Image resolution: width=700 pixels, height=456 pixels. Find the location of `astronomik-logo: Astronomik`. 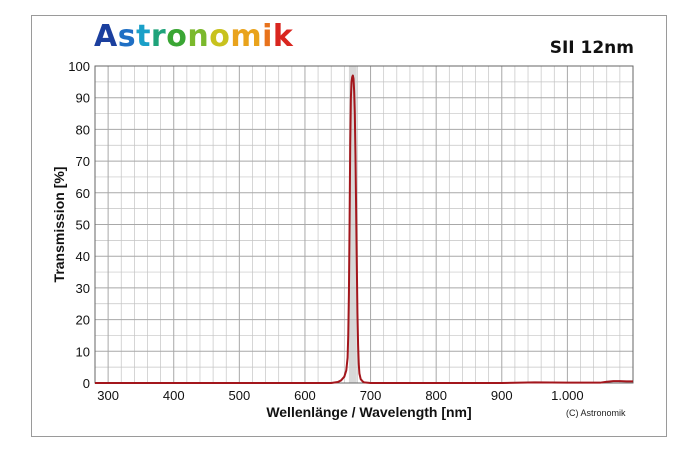

astronomik-logo: Astronomik is located at coordinates (193, 37).